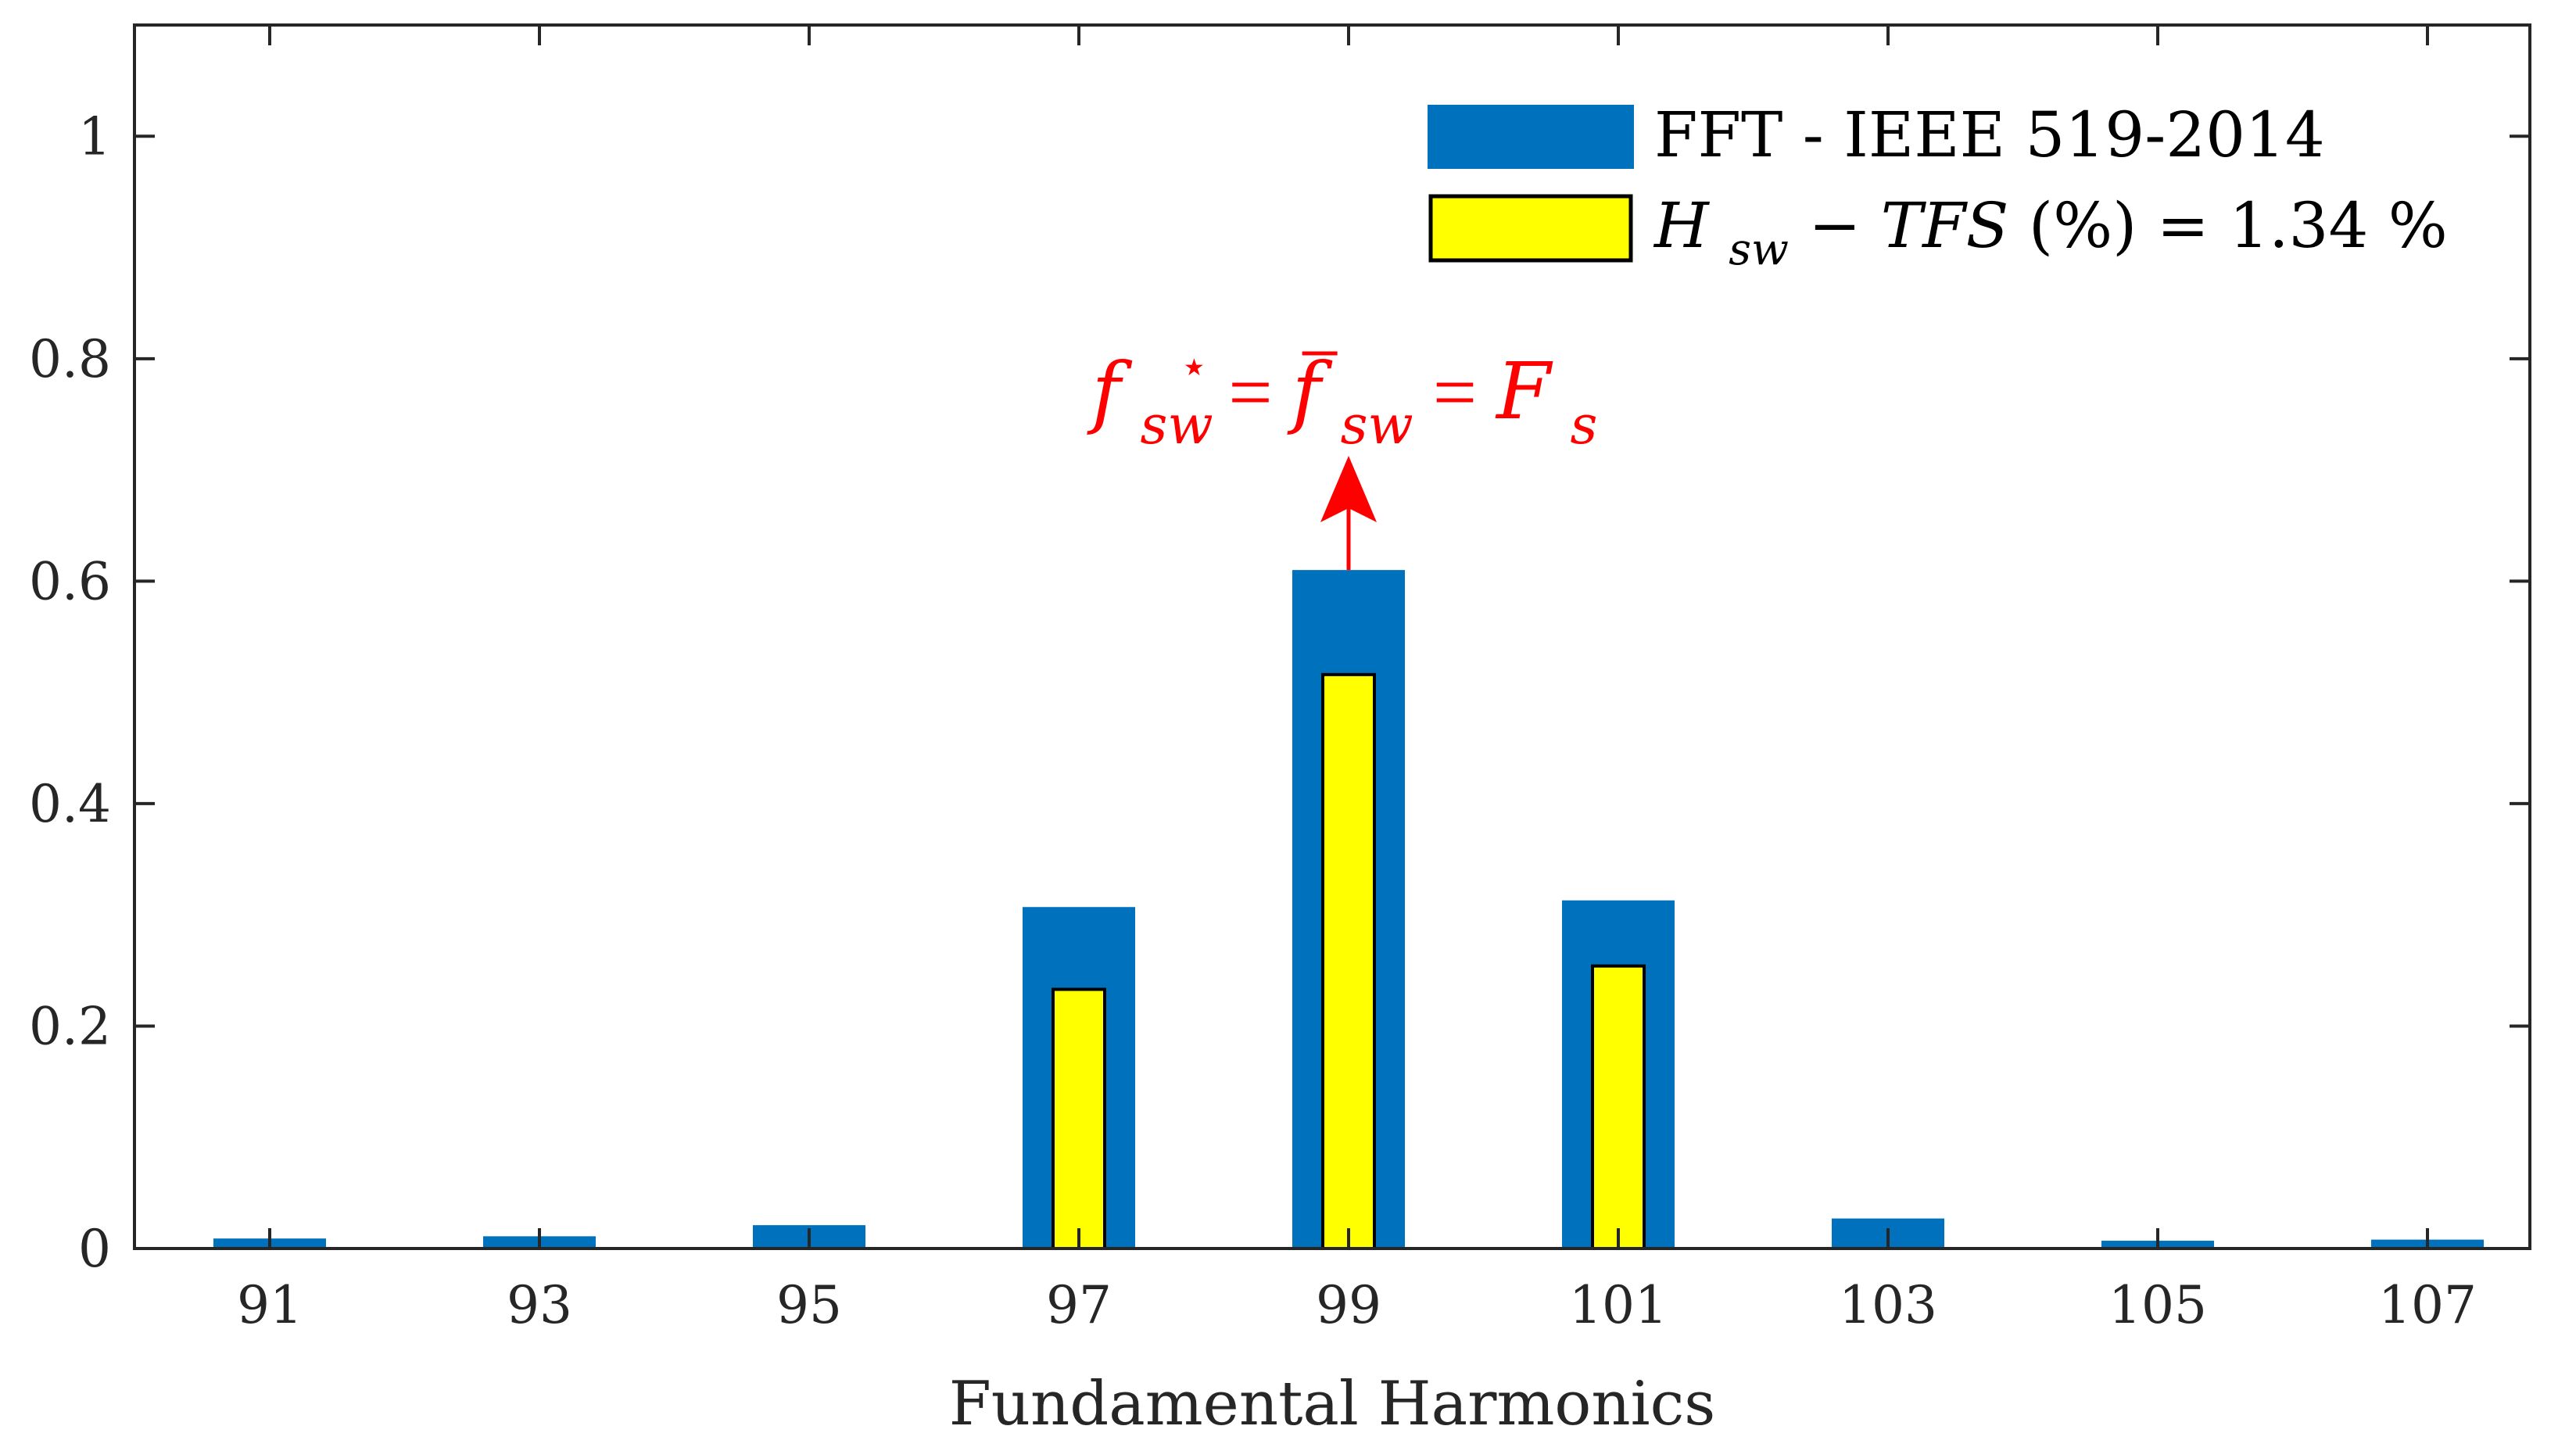  Describe the element at coordinates (1682, 225) in the screenshot. I see `legend-H: H` at that location.